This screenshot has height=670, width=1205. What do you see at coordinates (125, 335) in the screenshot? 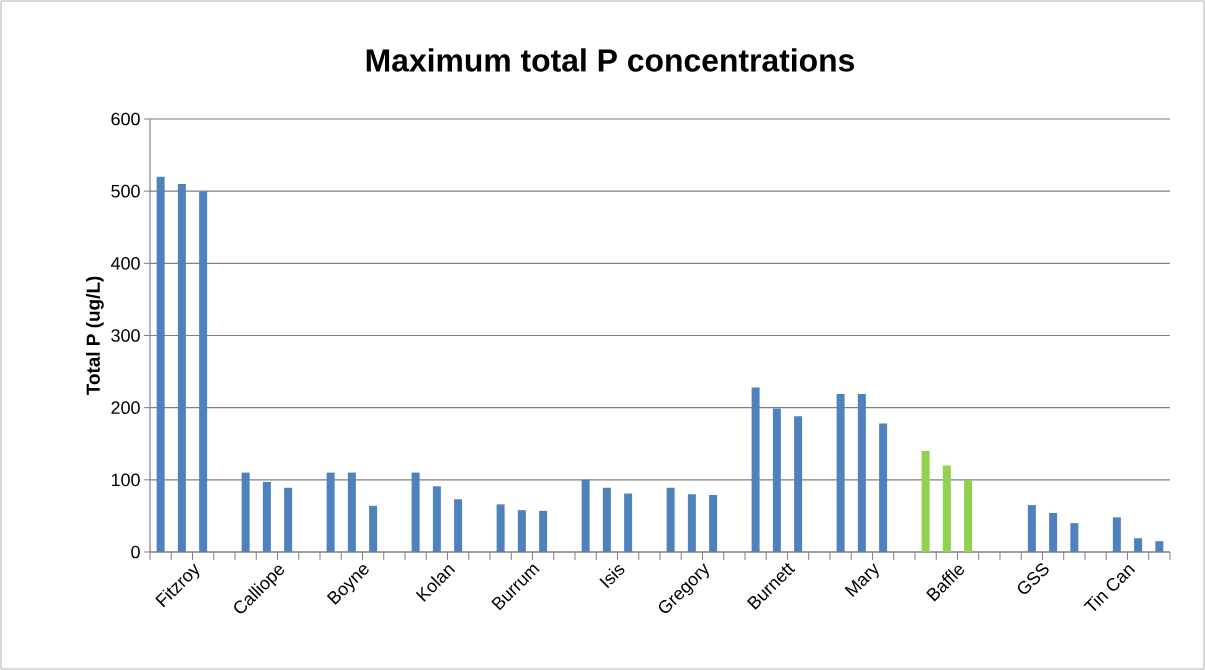
I see `y-tick-label: 300` at bounding box center [125, 335].